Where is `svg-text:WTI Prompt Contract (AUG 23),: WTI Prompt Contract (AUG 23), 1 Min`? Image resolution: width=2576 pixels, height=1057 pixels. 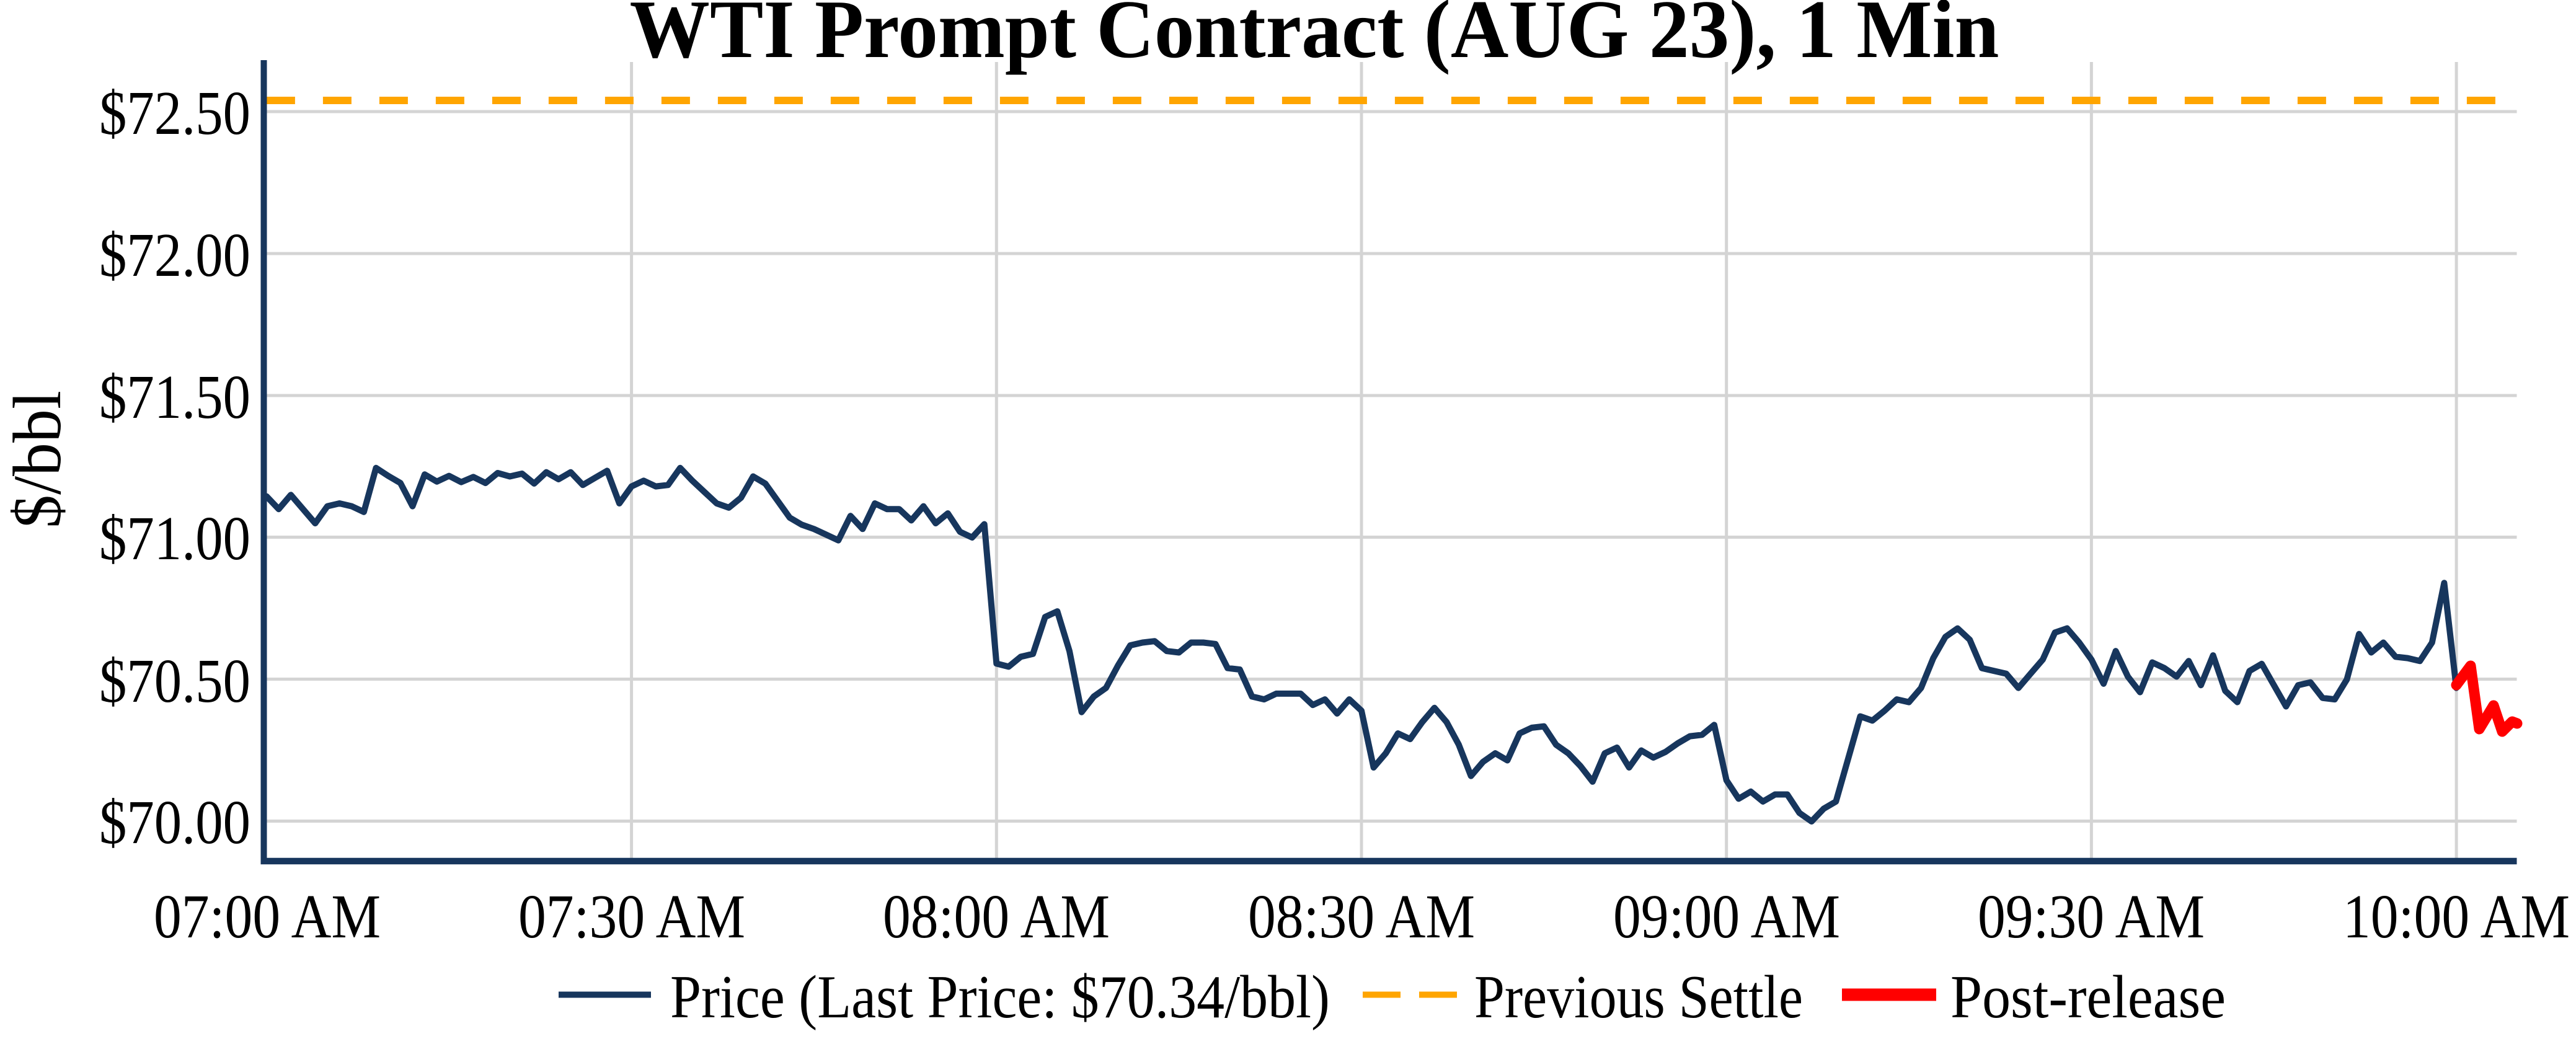
svg-text:WTI Prompt Contract (AUG 23),: WTI Prompt Contract (AUG 23), 1 Min is located at coordinates (1315, 37).